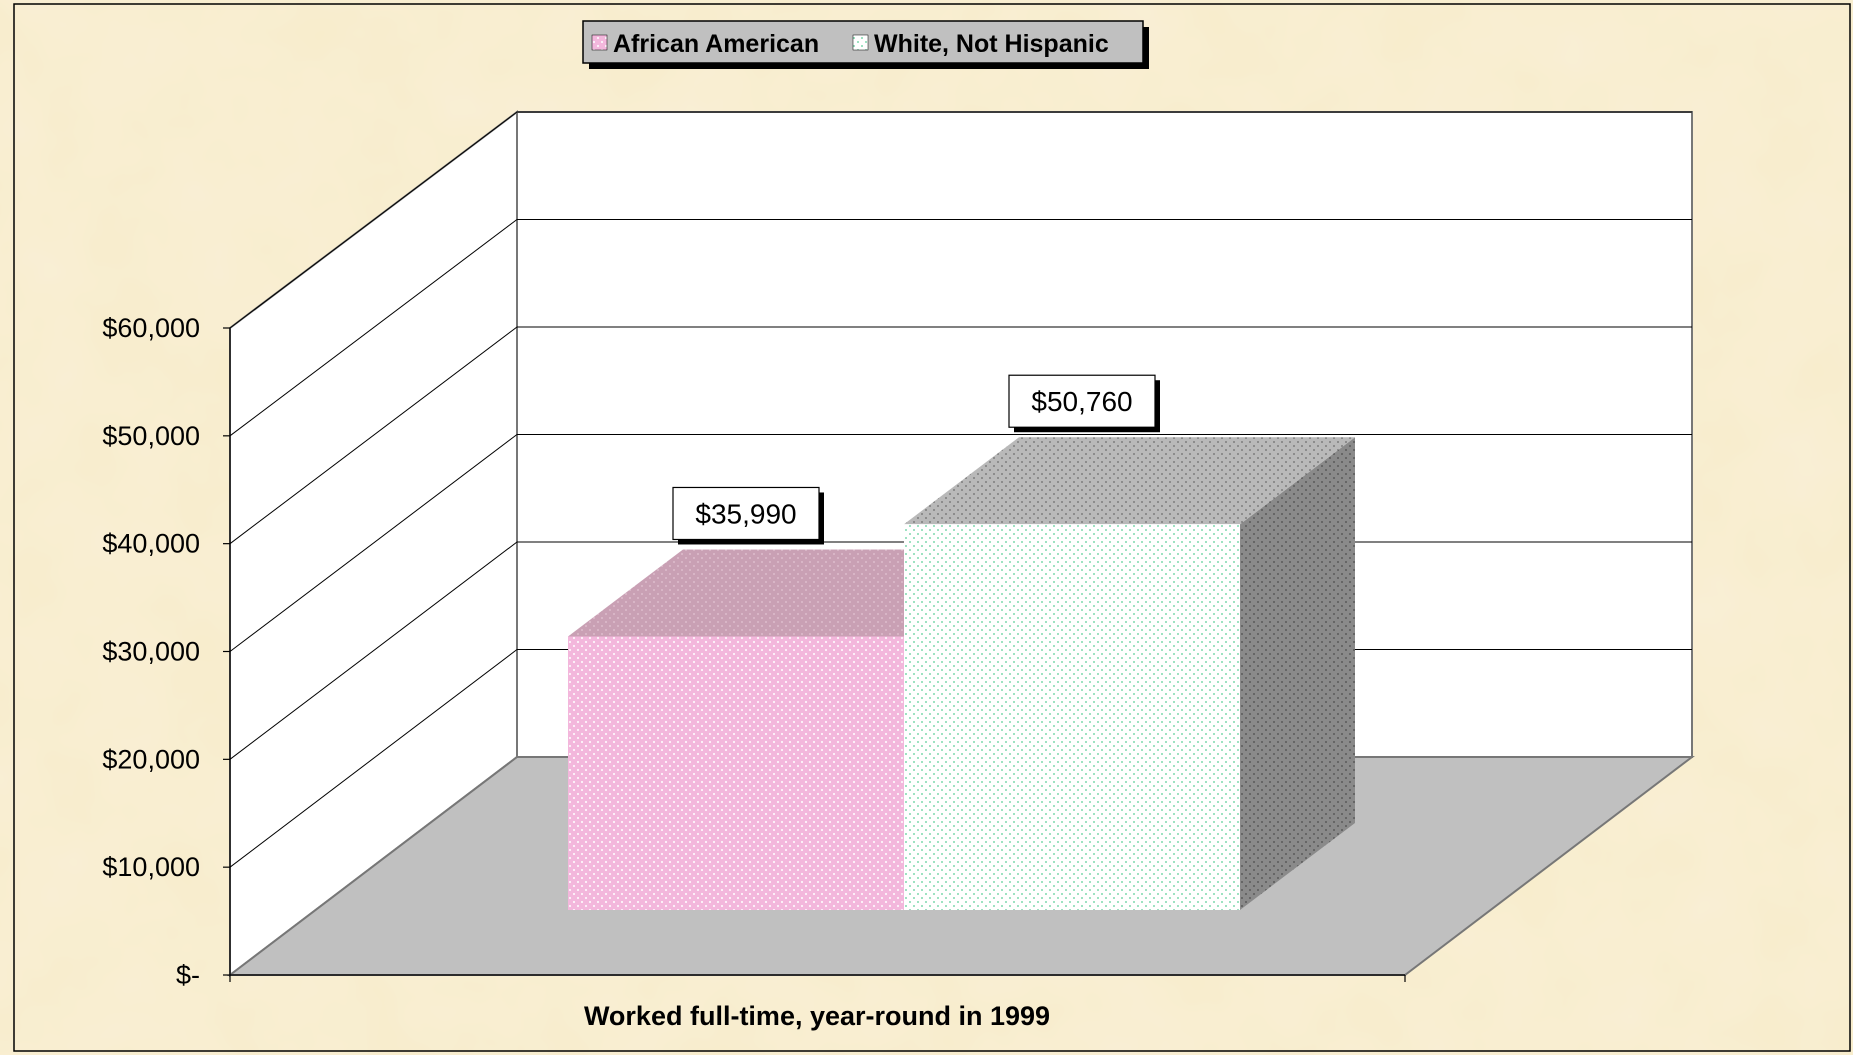 Image resolution: width=1853 pixels, height=1055 pixels. What do you see at coordinates (1129, 481) in the screenshot?
I see `bar-top-white-not-hispanic` at bounding box center [1129, 481].